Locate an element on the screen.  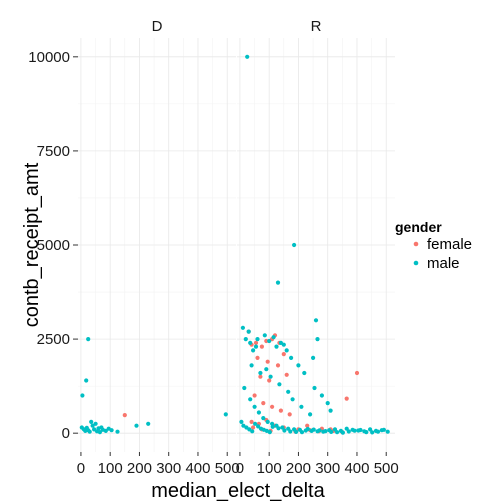
legend-title: gender is located at coordinates (418, 227).